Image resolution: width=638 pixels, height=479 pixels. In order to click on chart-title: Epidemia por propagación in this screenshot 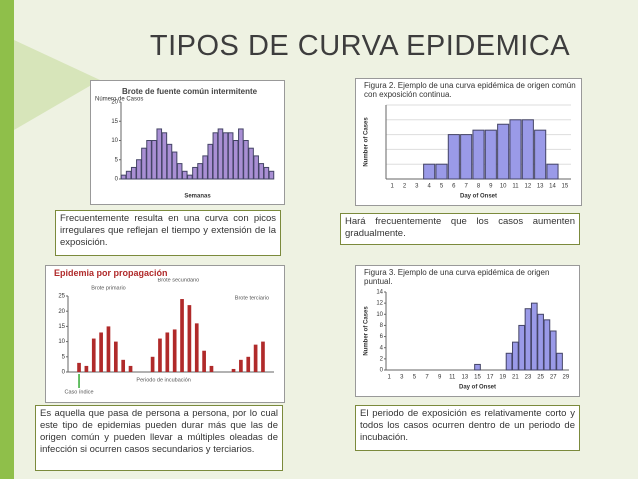, I will do `click(111, 273)`.